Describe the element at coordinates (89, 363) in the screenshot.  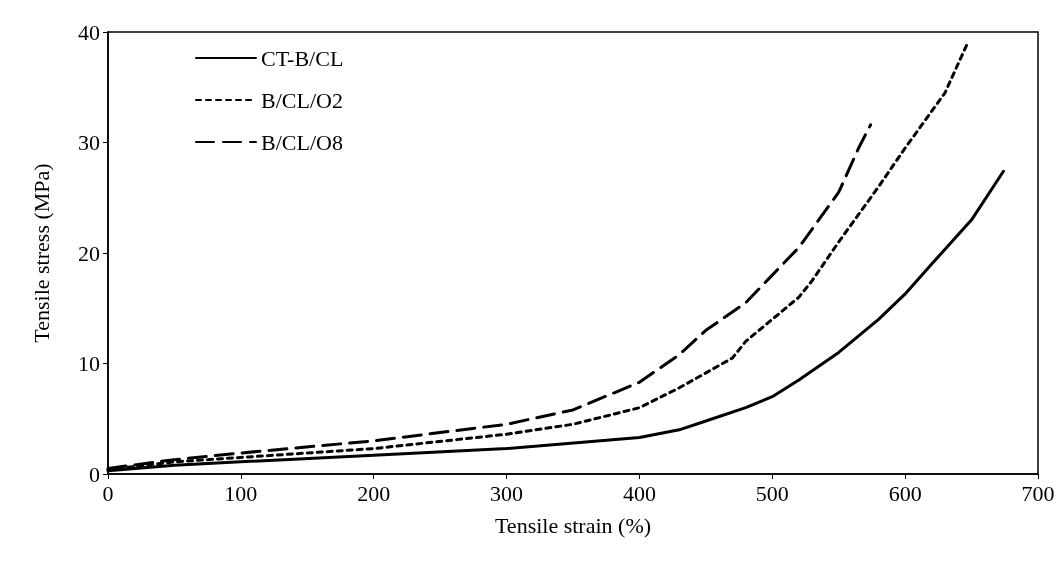
I see `y-tick-label: 10` at that location.